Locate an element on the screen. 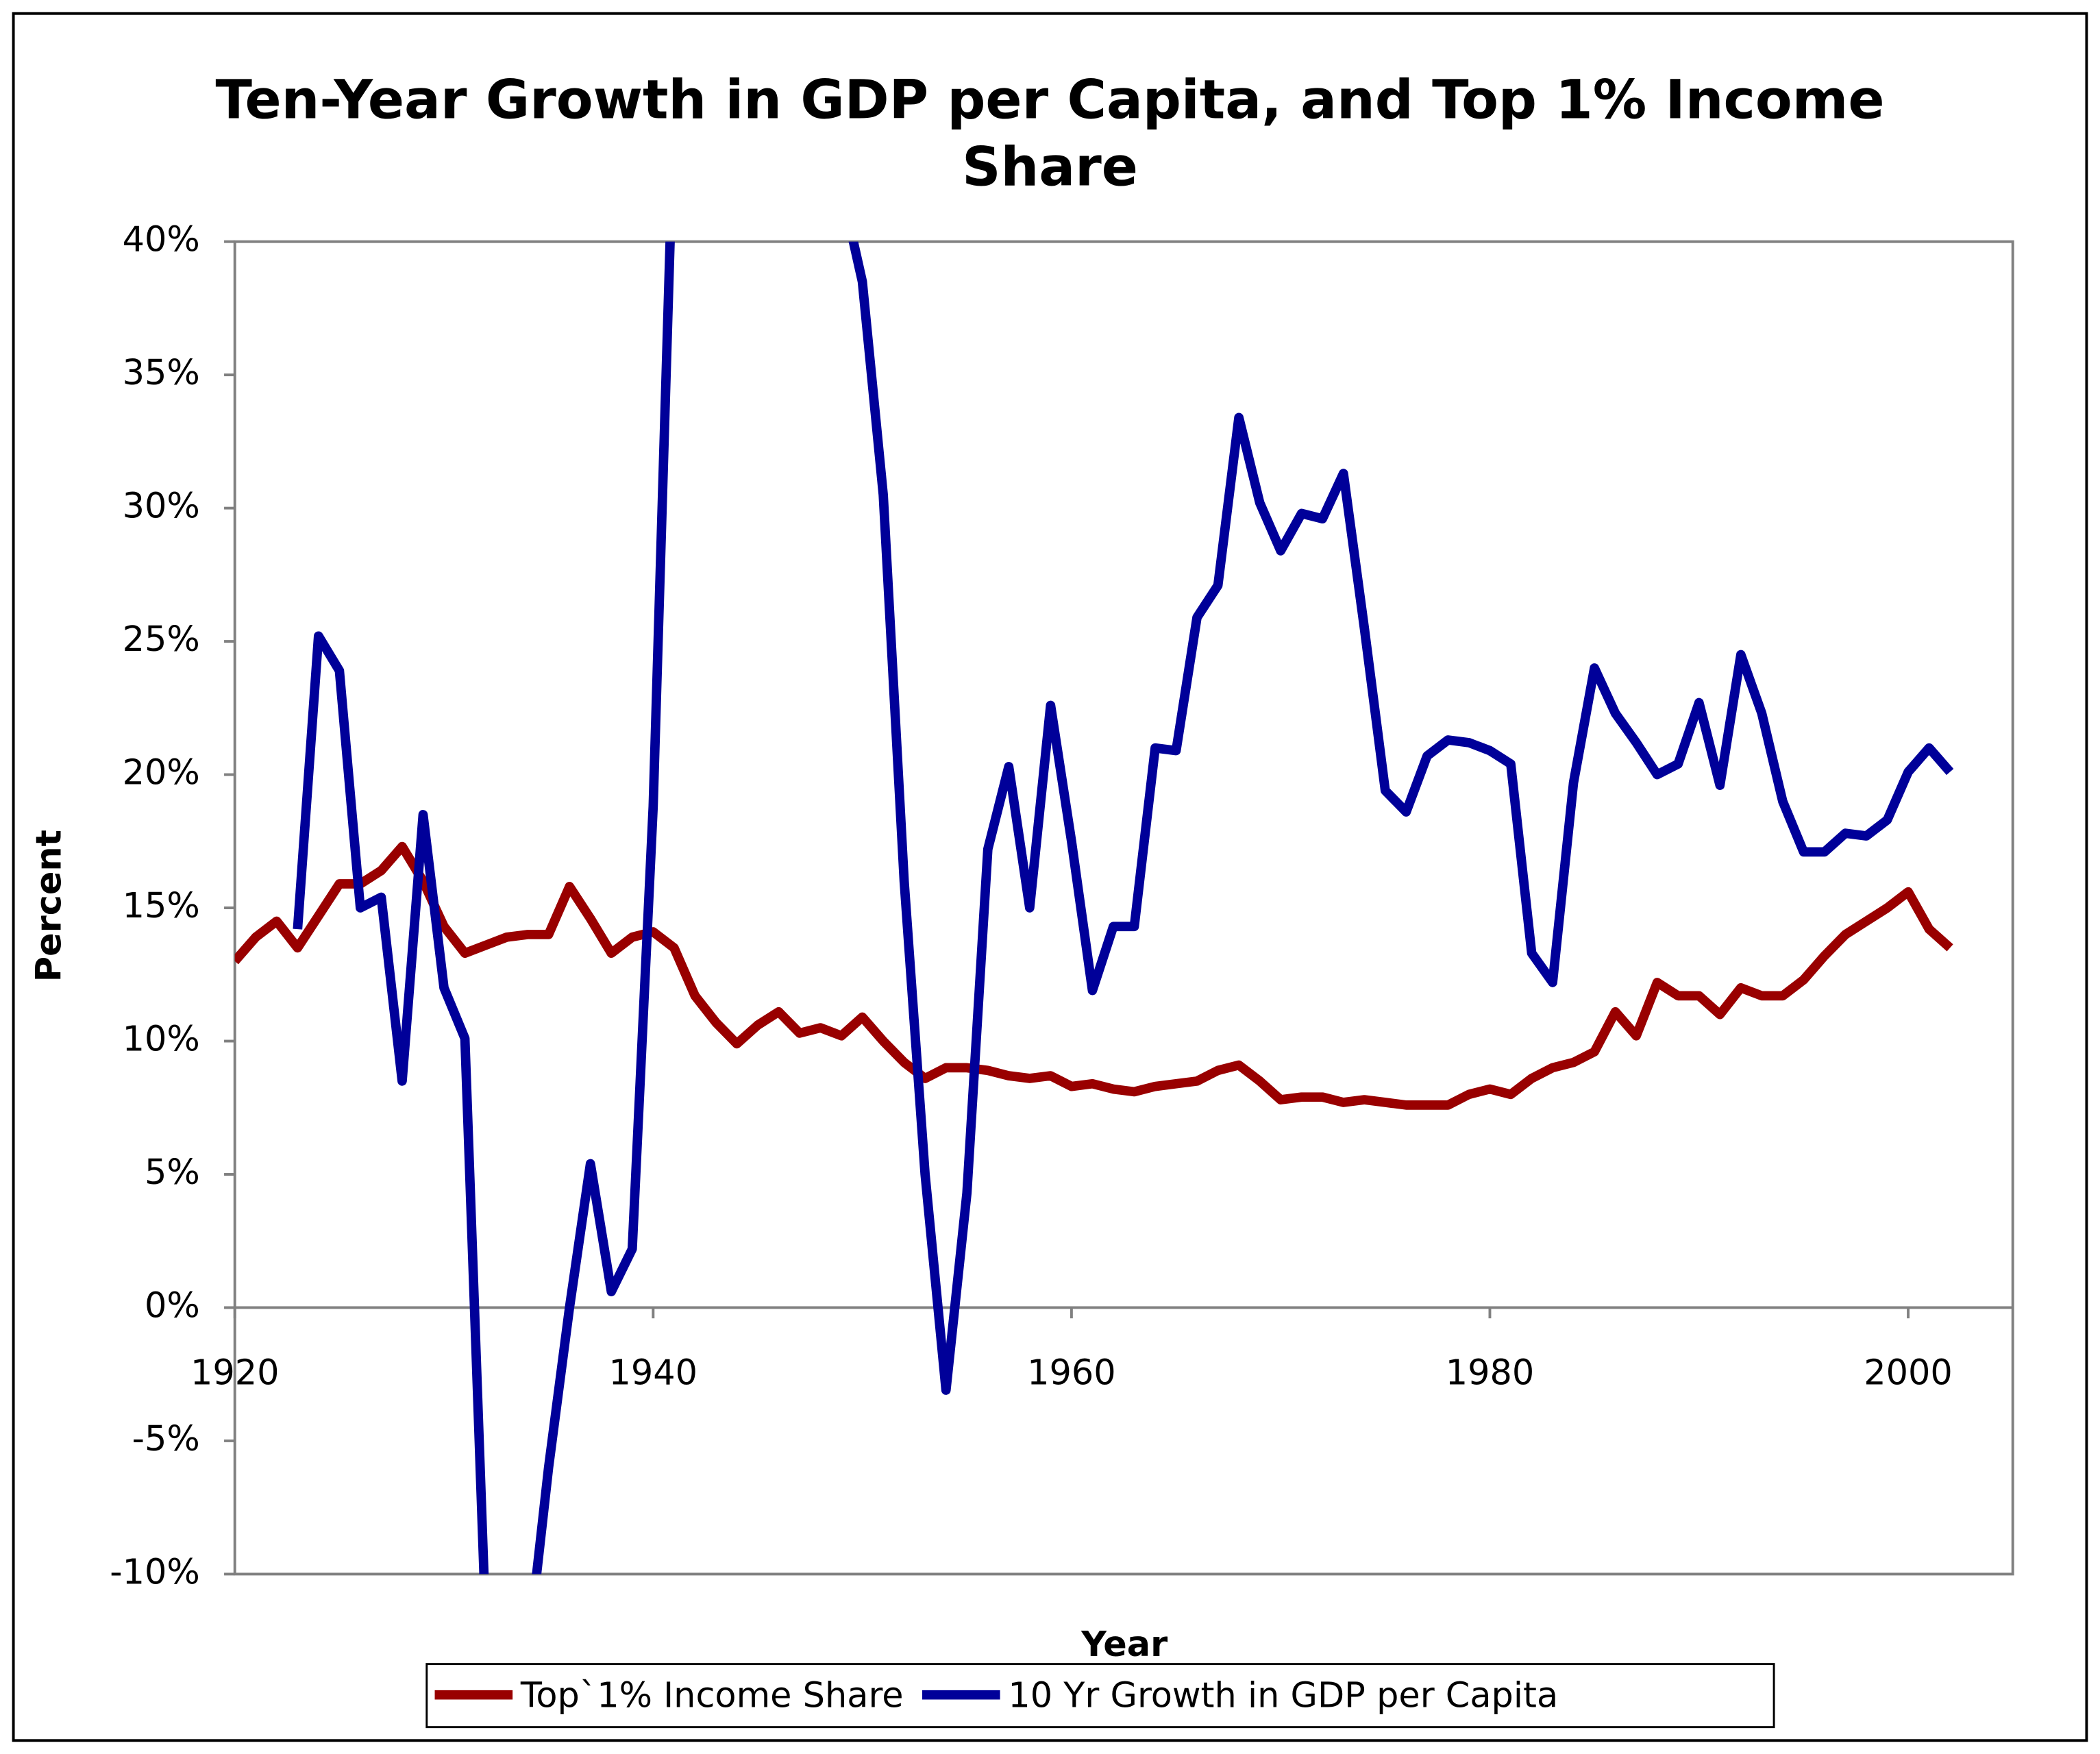  y-tick-label: 10% is located at coordinates (161, 1040).